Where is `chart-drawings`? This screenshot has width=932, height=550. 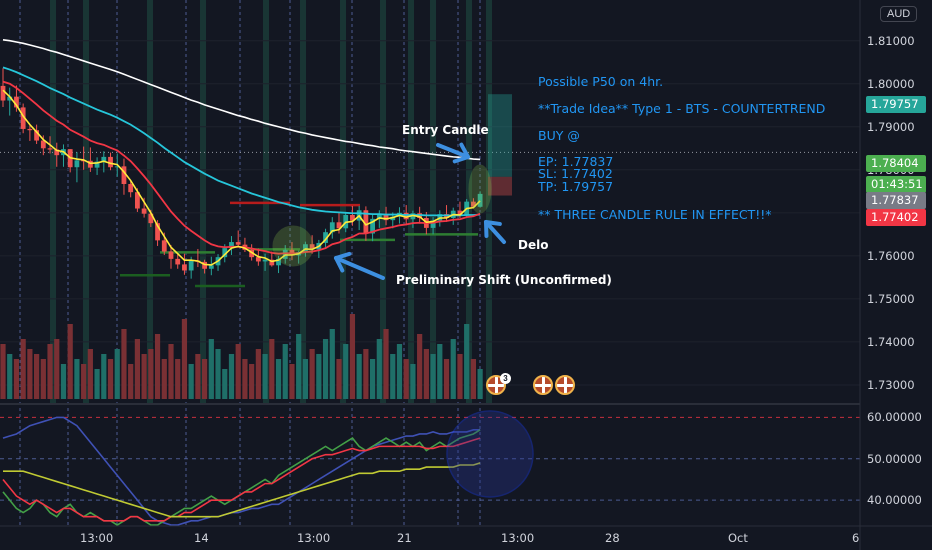
chart-drawings is located at coordinates (392, 187).